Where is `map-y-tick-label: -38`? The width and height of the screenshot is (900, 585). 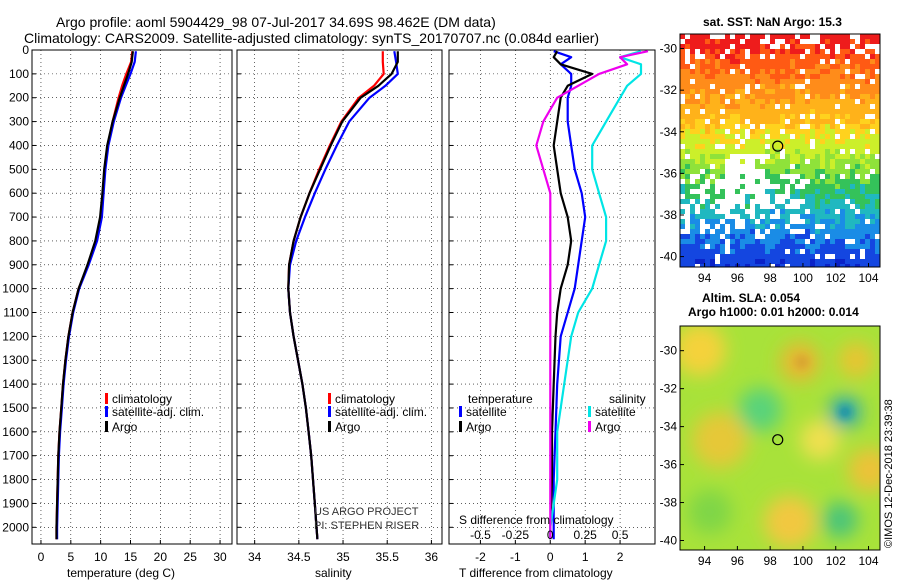
map-y-tick-label: -38 is located at coordinates (669, 503).